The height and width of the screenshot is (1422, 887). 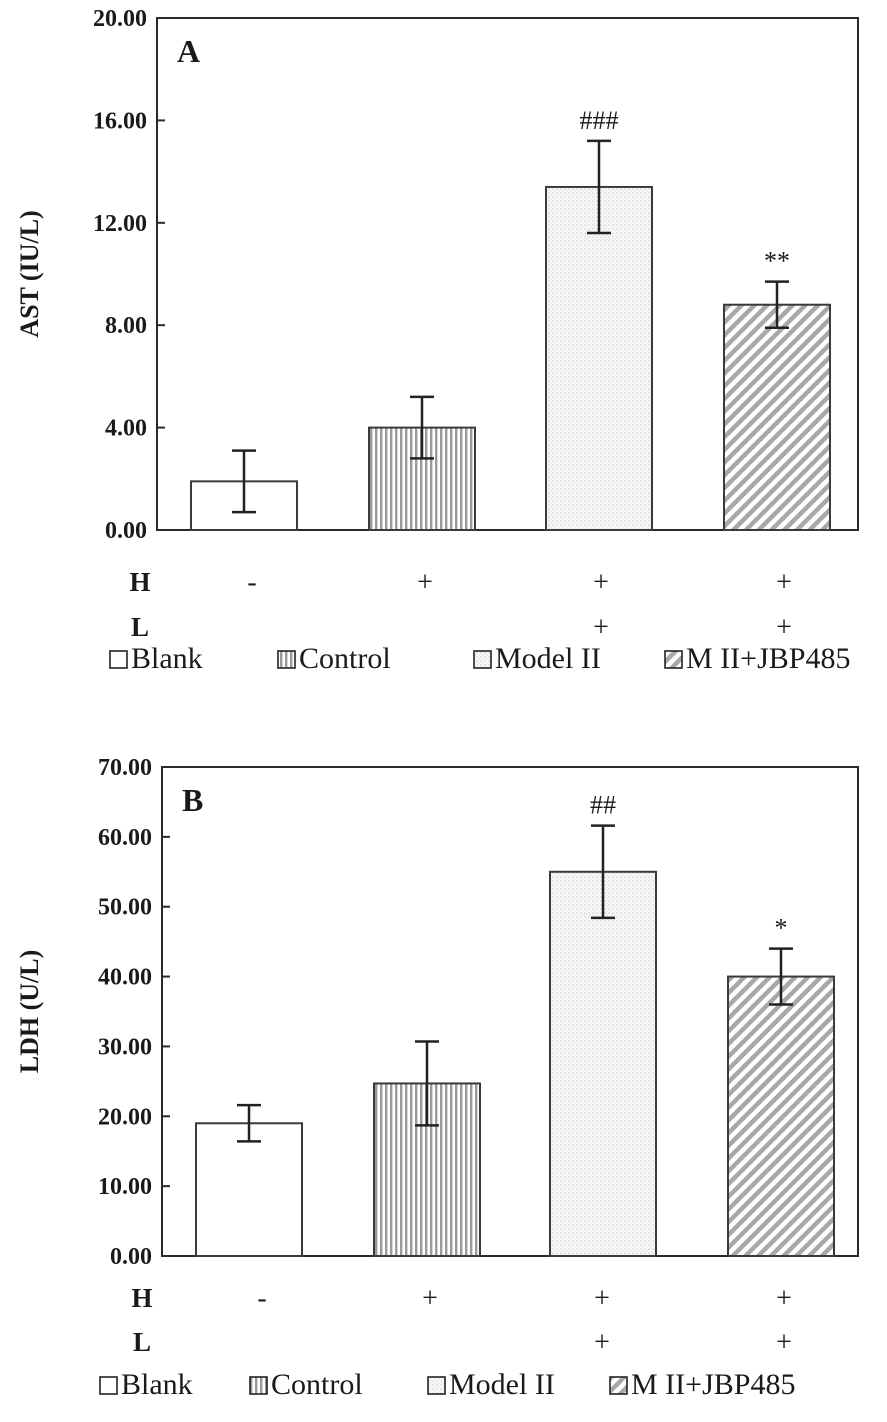 What do you see at coordinates (781, 928) in the screenshot?
I see `significance-marker: *` at bounding box center [781, 928].